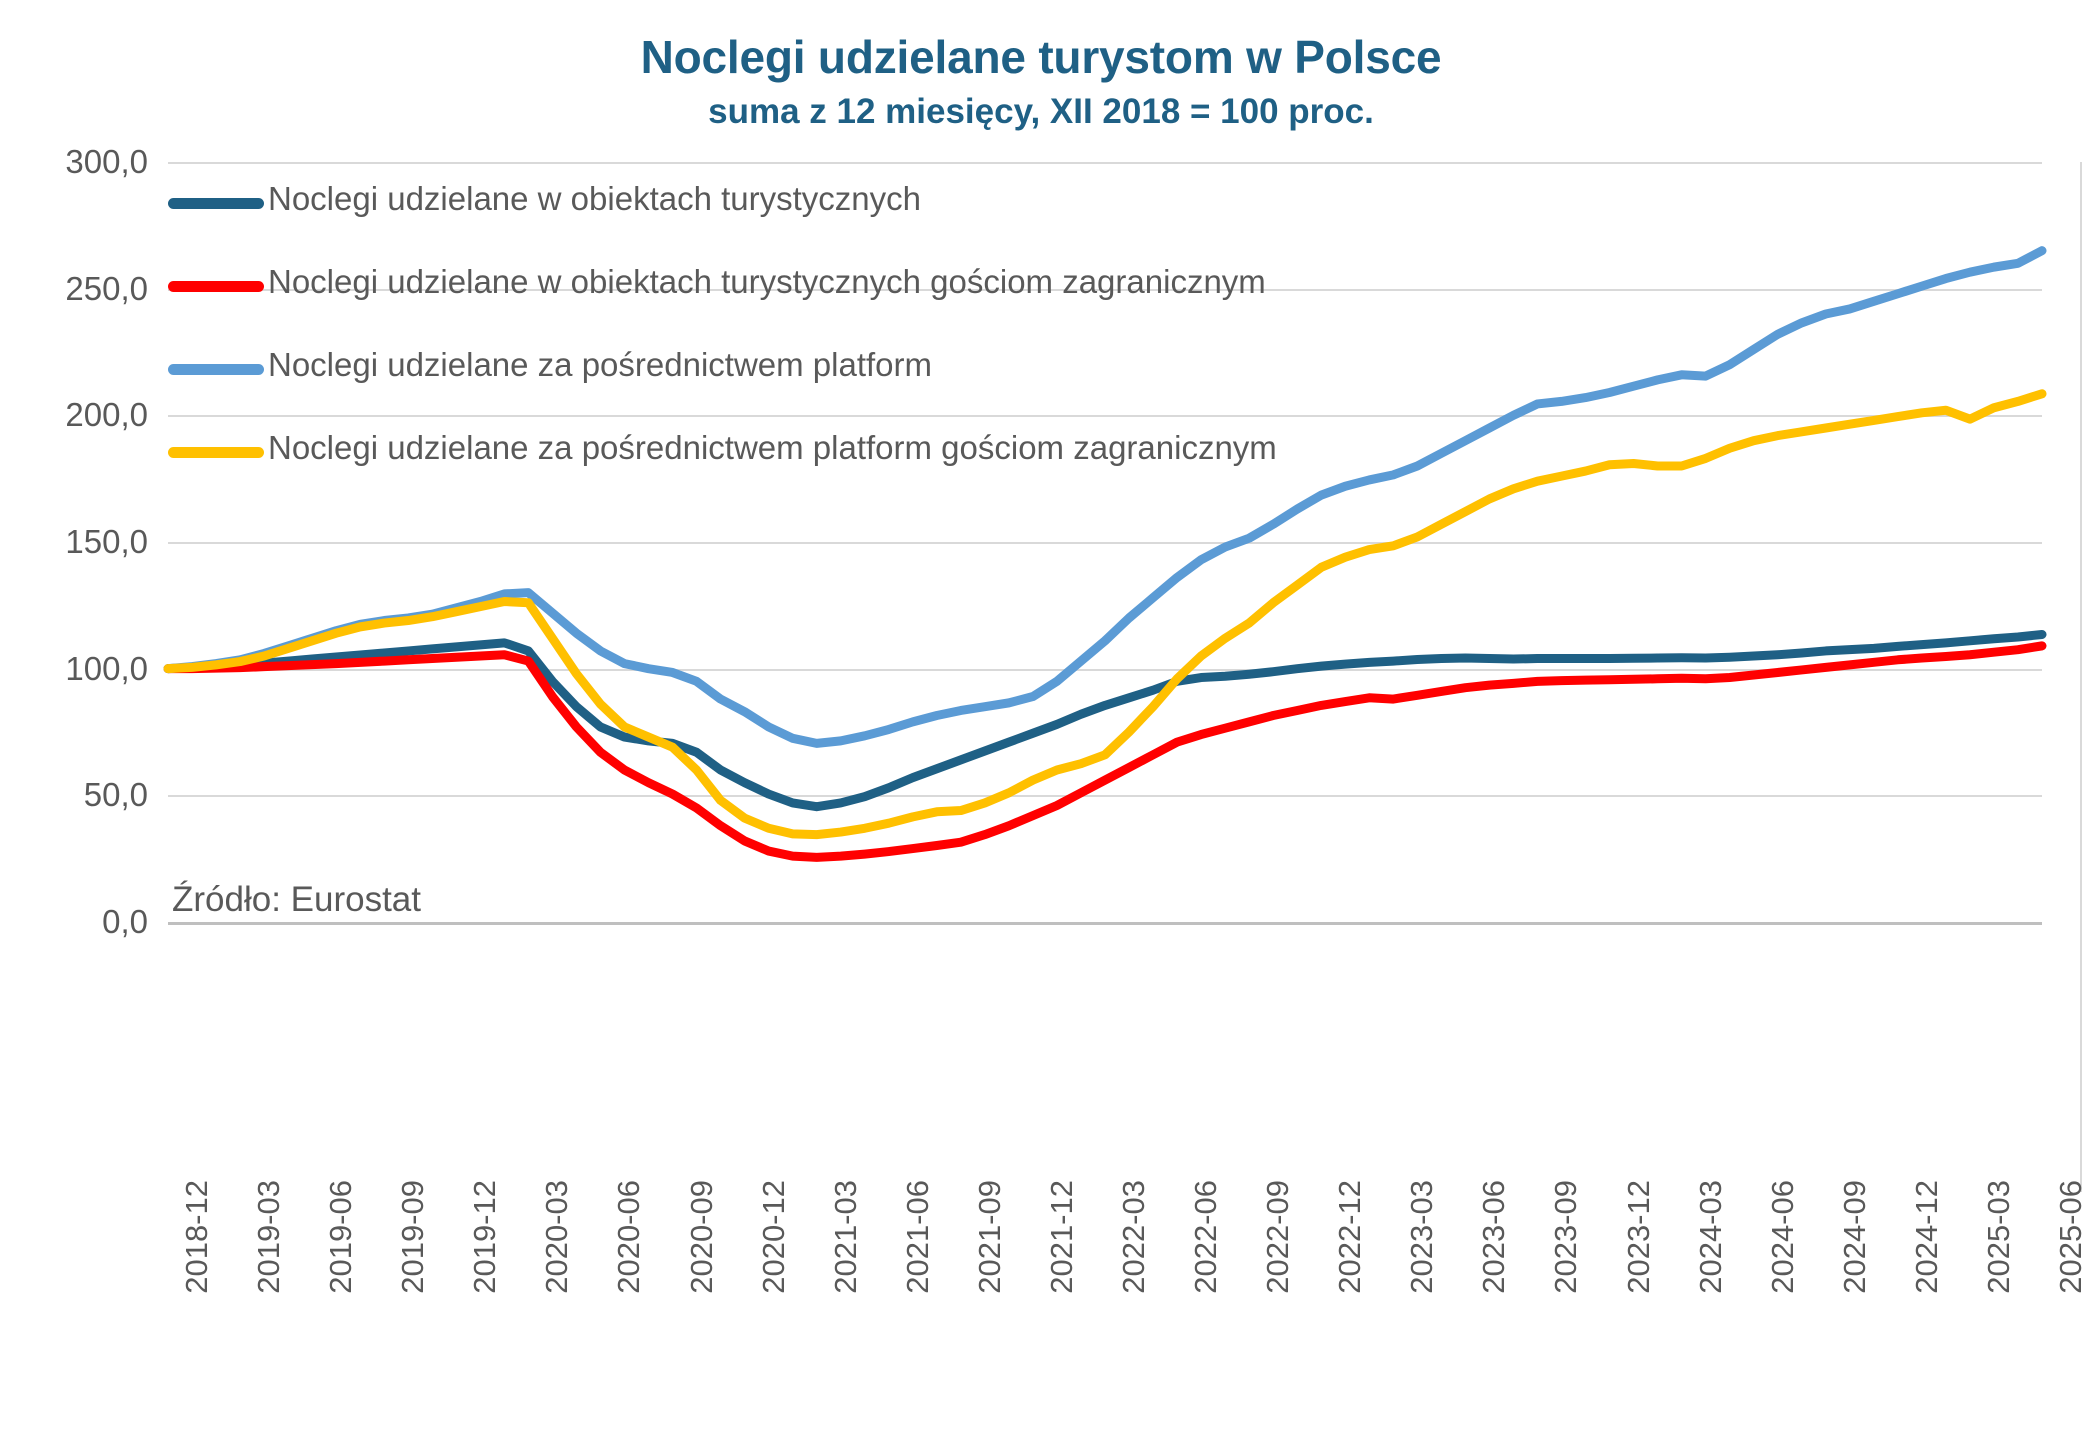 The height and width of the screenshot is (1432, 2082). What do you see at coordinates (1782, 1237) in the screenshot?
I see `x-axis-tick-label: 2024-06` at bounding box center [1782, 1237].